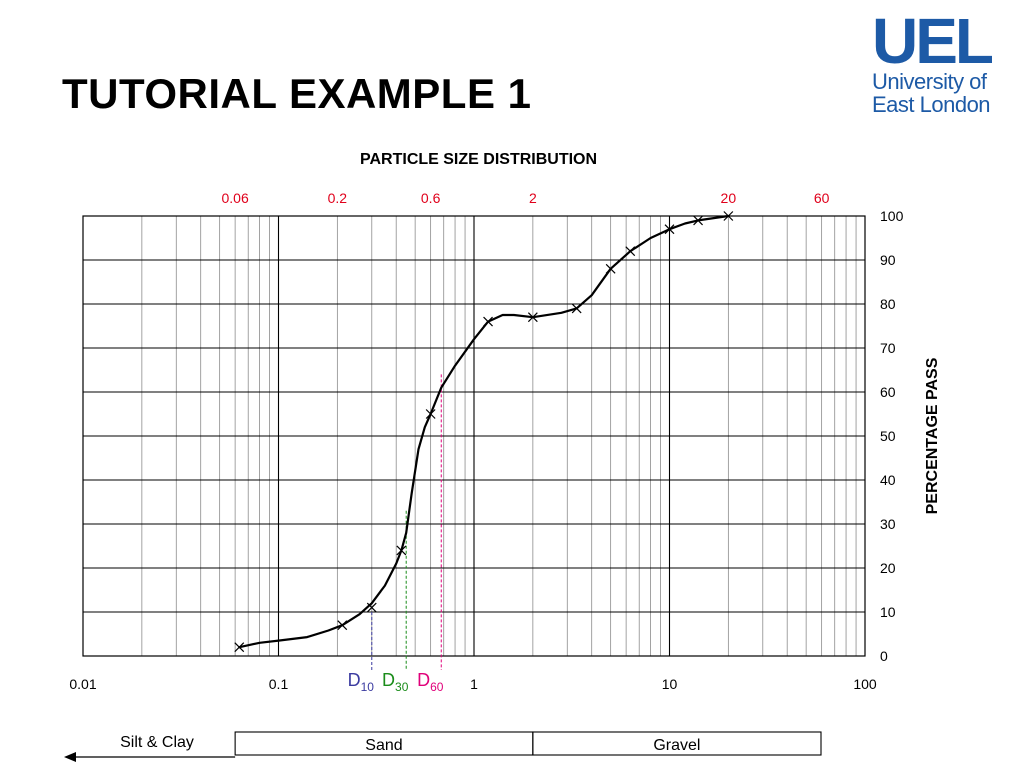 This screenshot has width=1024, height=768. I want to click on uel-logo: UEL University of East London, so click(945, 61).